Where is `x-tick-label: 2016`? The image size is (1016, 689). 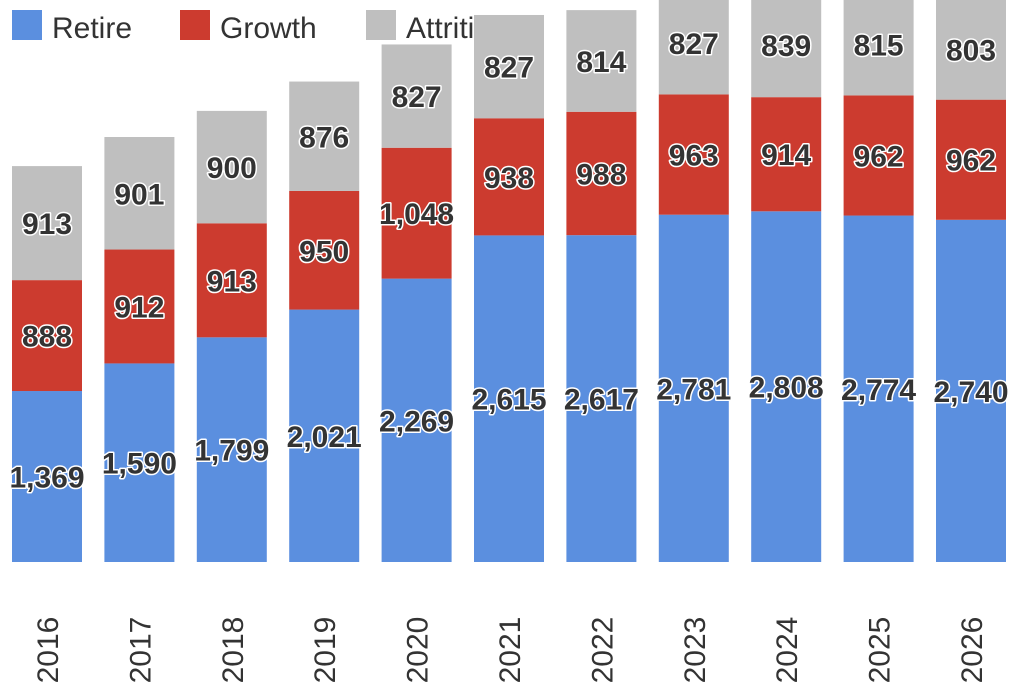 x-tick-label: 2016 is located at coordinates (48, 650).